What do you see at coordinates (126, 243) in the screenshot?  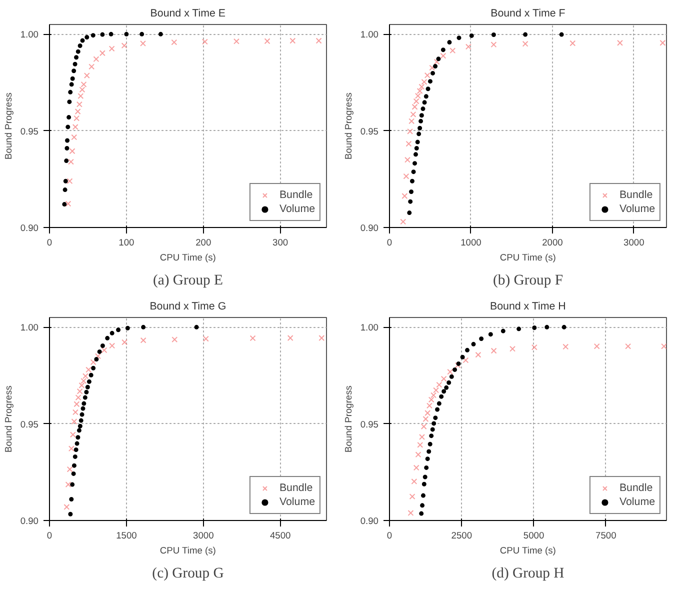 I see `x-tick-label: 100` at bounding box center [126, 243].